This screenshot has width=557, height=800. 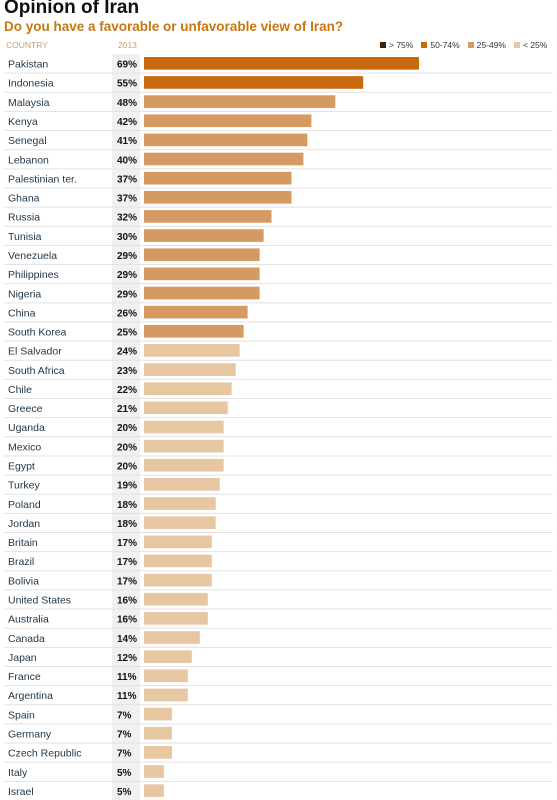 I want to click on chart-row-russia: Russia 32%, so click(x=278, y=218).